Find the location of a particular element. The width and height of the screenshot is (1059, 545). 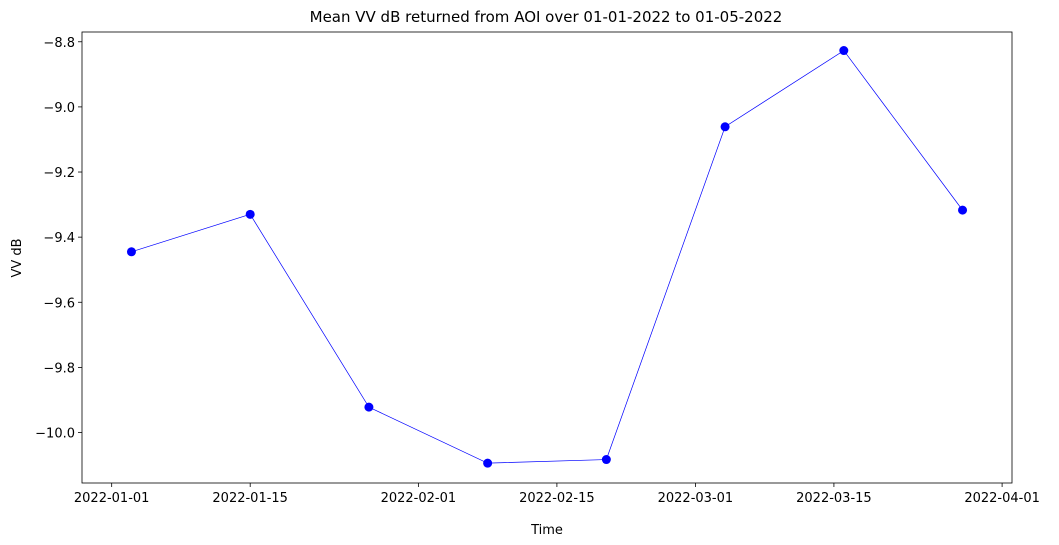

x-axis-label: Time is located at coordinates (546, 530).